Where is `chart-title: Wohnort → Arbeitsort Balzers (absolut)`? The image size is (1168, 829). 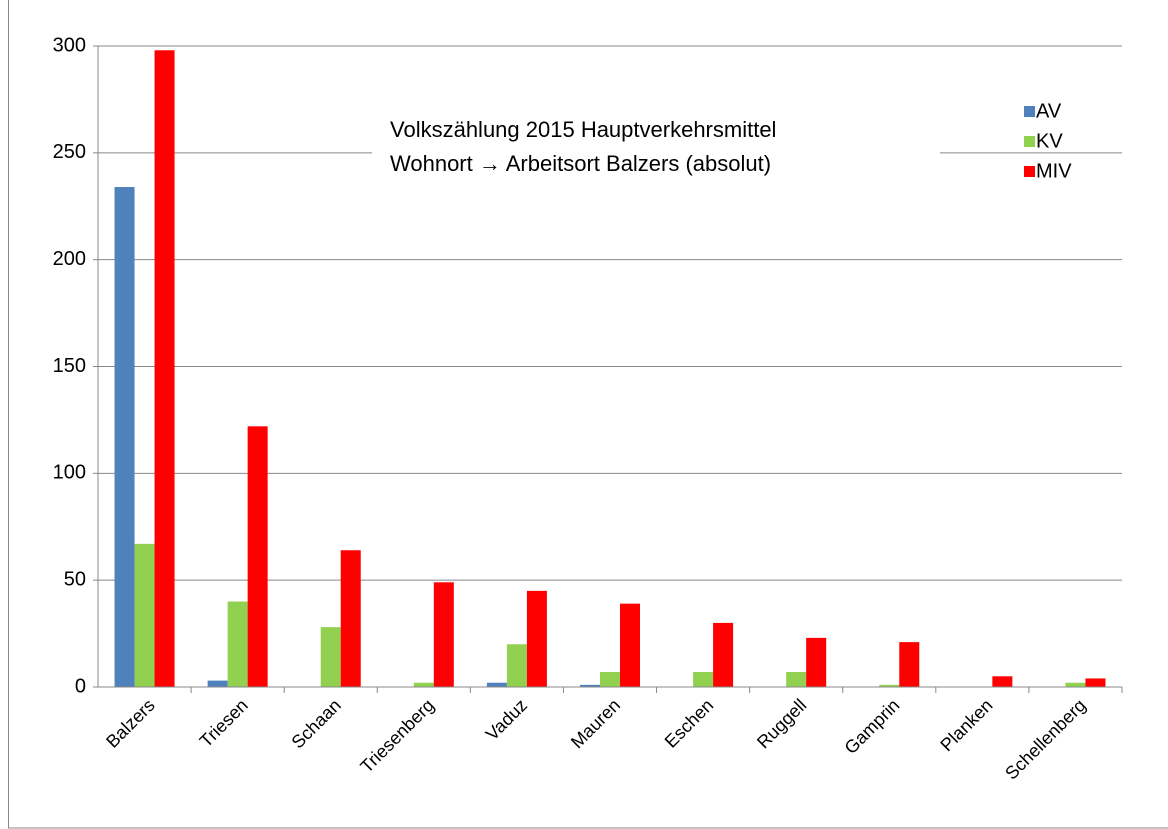 chart-title: Wohnort → Arbeitsort Balzers (absolut) is located at coordinates (580, 163).